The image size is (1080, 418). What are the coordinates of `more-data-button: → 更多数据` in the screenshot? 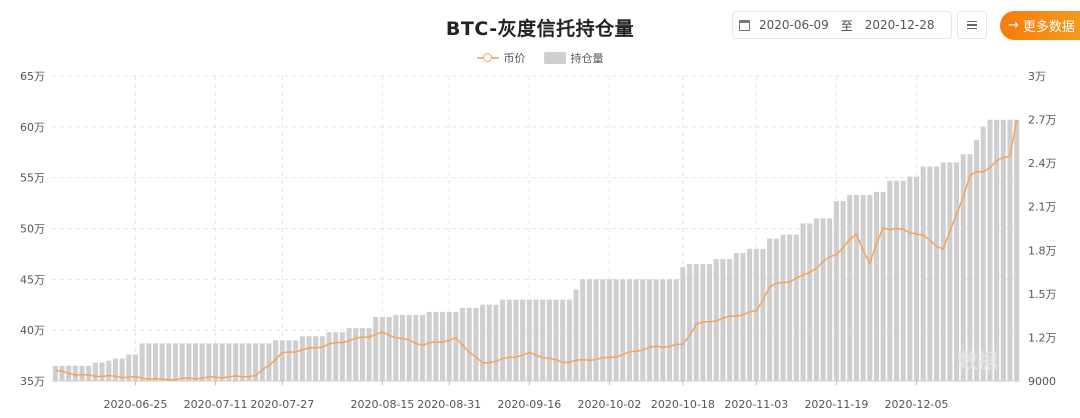 It's located at (1040, 25).